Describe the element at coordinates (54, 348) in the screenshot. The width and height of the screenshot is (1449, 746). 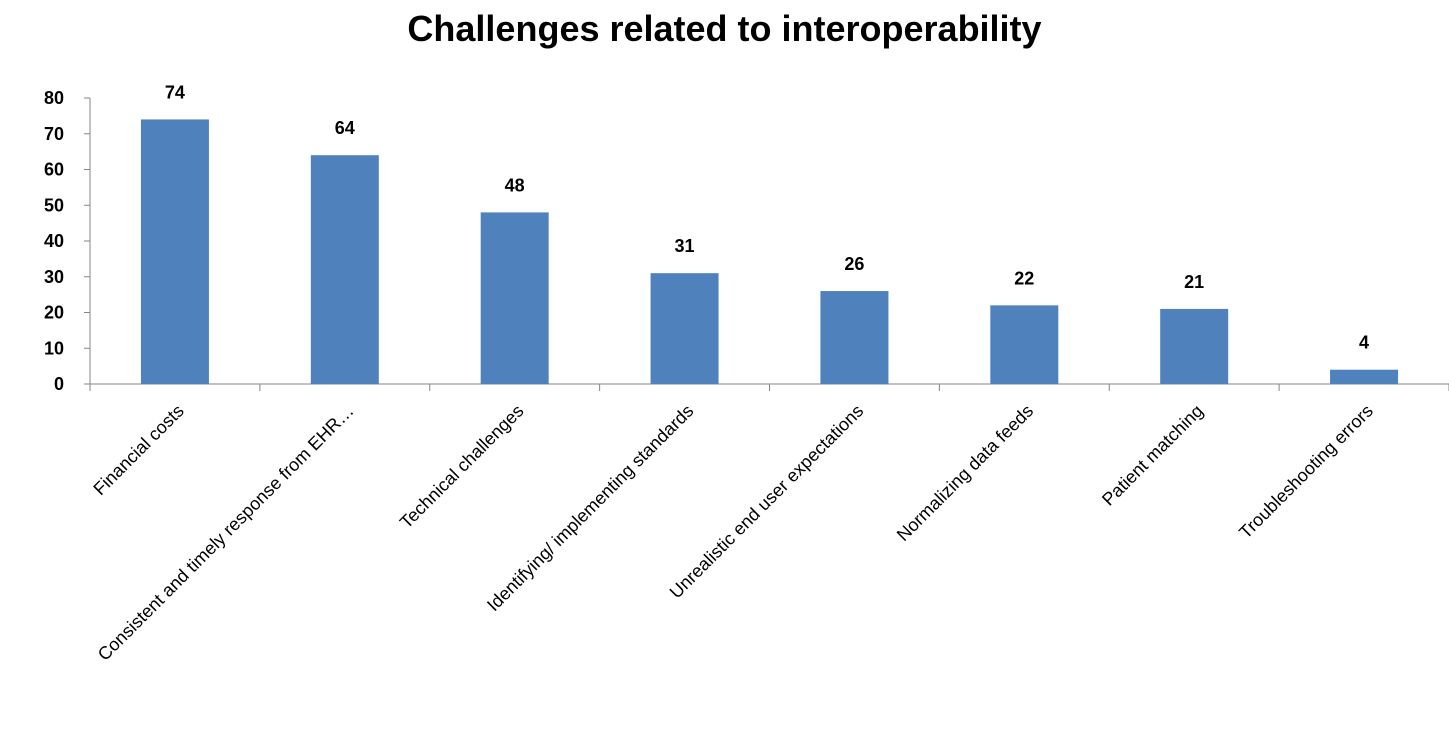
I see `y-tick-label: 10` at that location.